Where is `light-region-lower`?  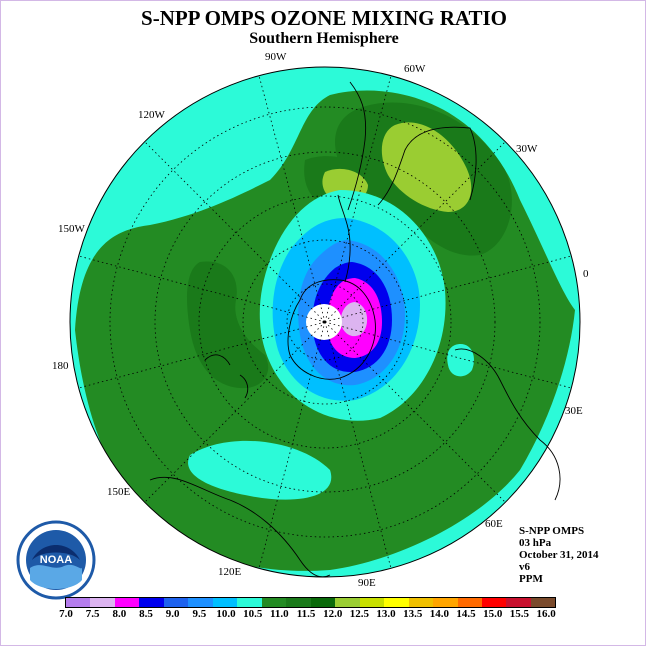
light-region-lower is located at coordinates (260, 470).